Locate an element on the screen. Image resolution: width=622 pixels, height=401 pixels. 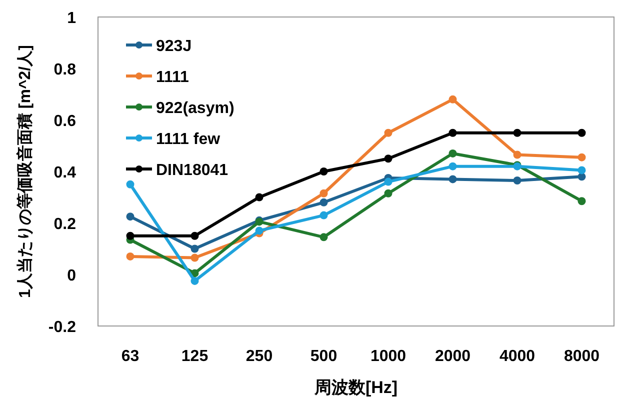
y-tick-label: -0.2 is located at coordinates (62, 327).